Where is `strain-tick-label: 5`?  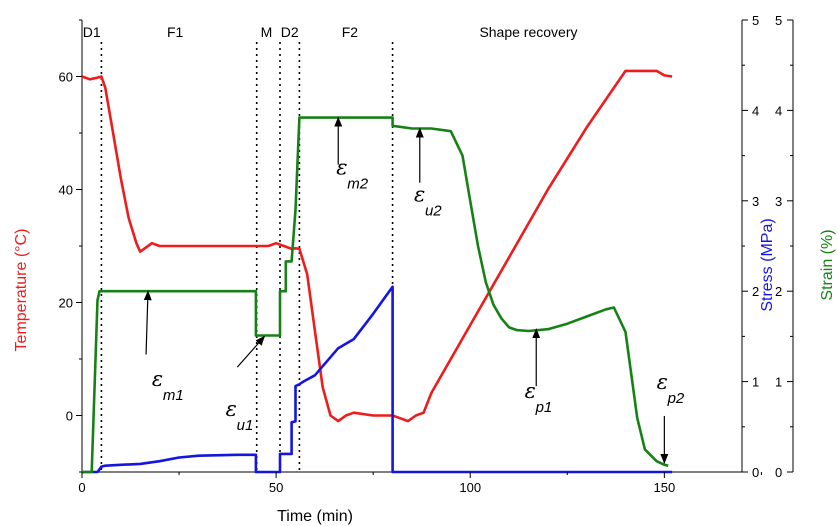 strain-tick-label: 5 is located at coordinates (778, 20).